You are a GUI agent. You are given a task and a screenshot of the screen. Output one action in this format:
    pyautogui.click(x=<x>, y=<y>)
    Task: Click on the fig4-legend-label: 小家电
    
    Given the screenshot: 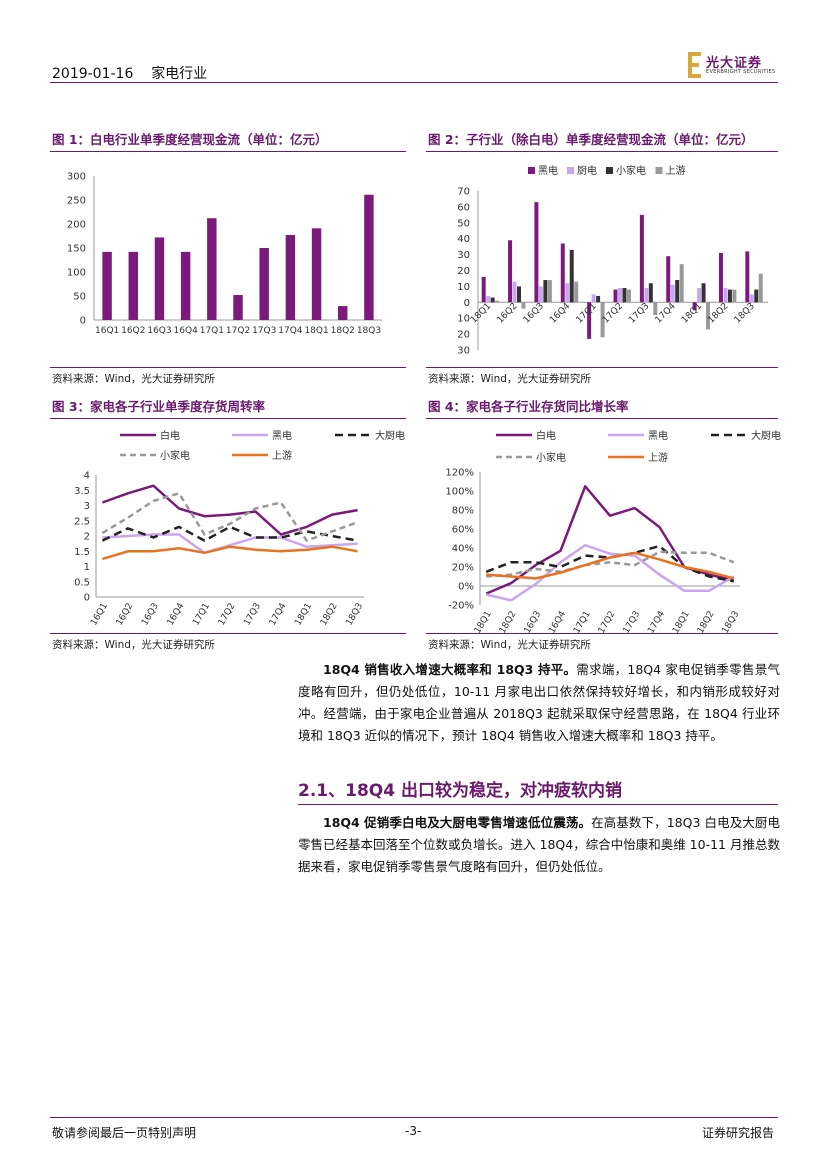 What is the action you would take?
    pyautogui.click(x=551, y=457)
    